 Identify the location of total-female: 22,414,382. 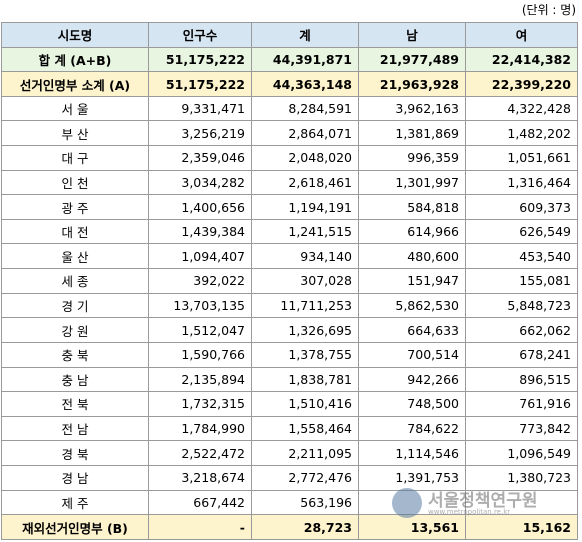
(521, 59).